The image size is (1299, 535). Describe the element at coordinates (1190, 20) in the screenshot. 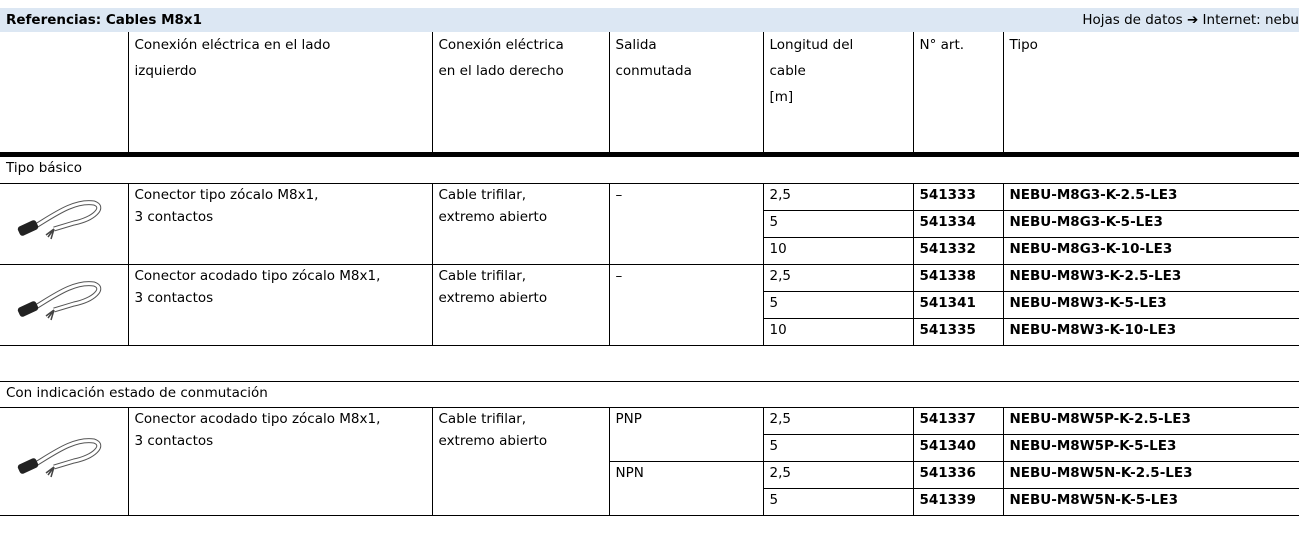

I see `link: Hojas de datos ➔ Internet: nebu` at that location.